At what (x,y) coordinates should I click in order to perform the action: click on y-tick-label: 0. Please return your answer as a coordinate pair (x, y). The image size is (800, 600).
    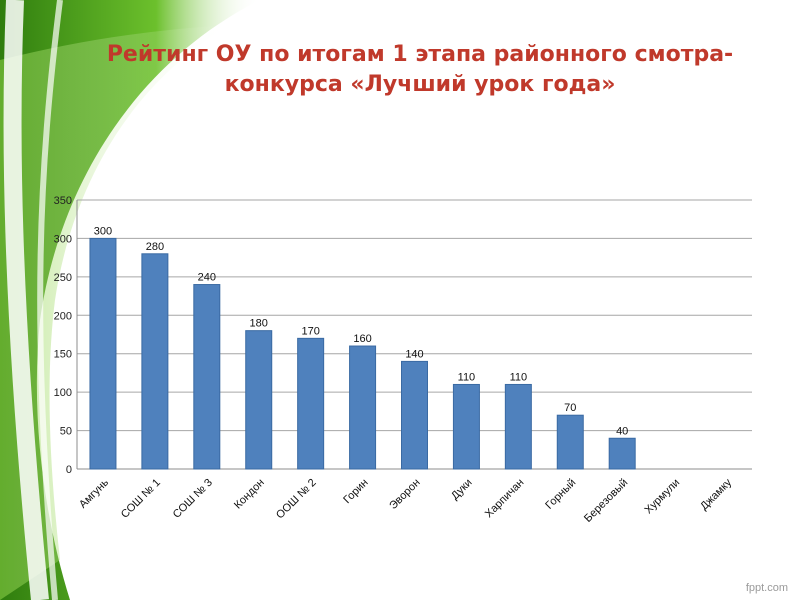
    Looking at the image, I should click on (69, 470).